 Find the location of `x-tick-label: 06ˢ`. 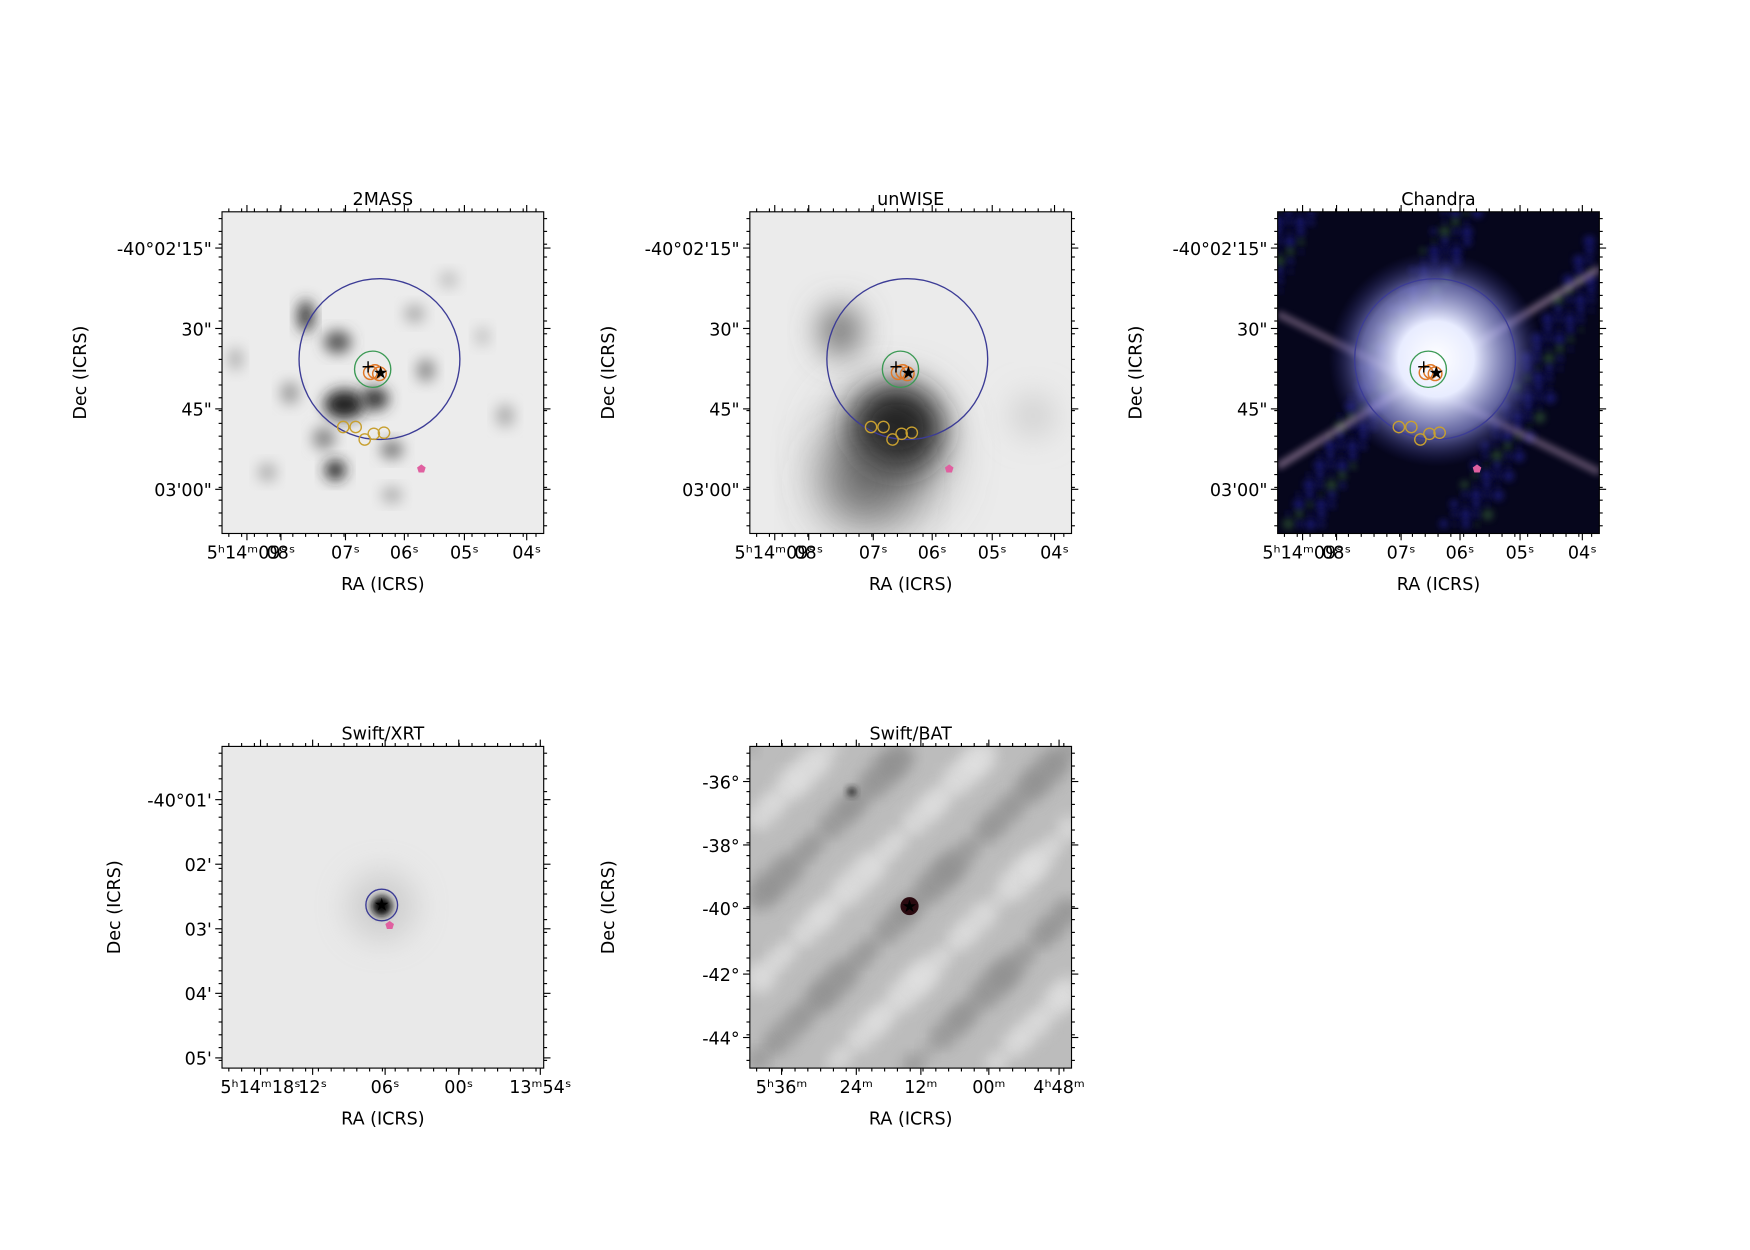

x-tick-label: 06ˢ is located at coordinates (932, 553).